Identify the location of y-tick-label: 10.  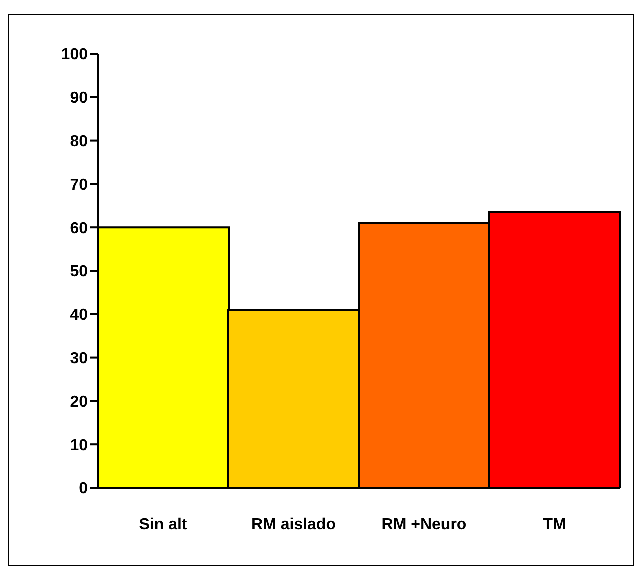
(79, 445).